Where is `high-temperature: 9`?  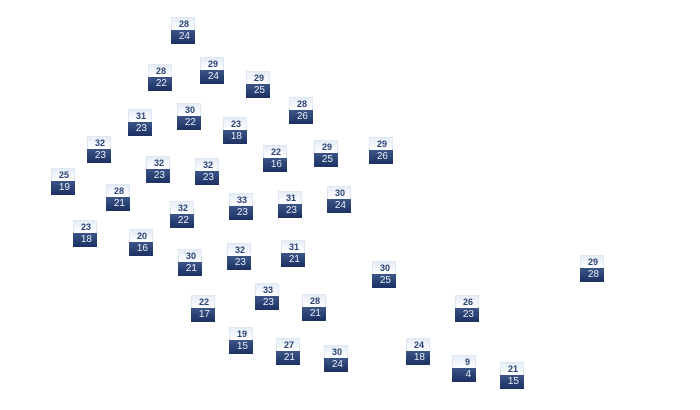 high-temperature: 9 is located at coordinates (464, 361).